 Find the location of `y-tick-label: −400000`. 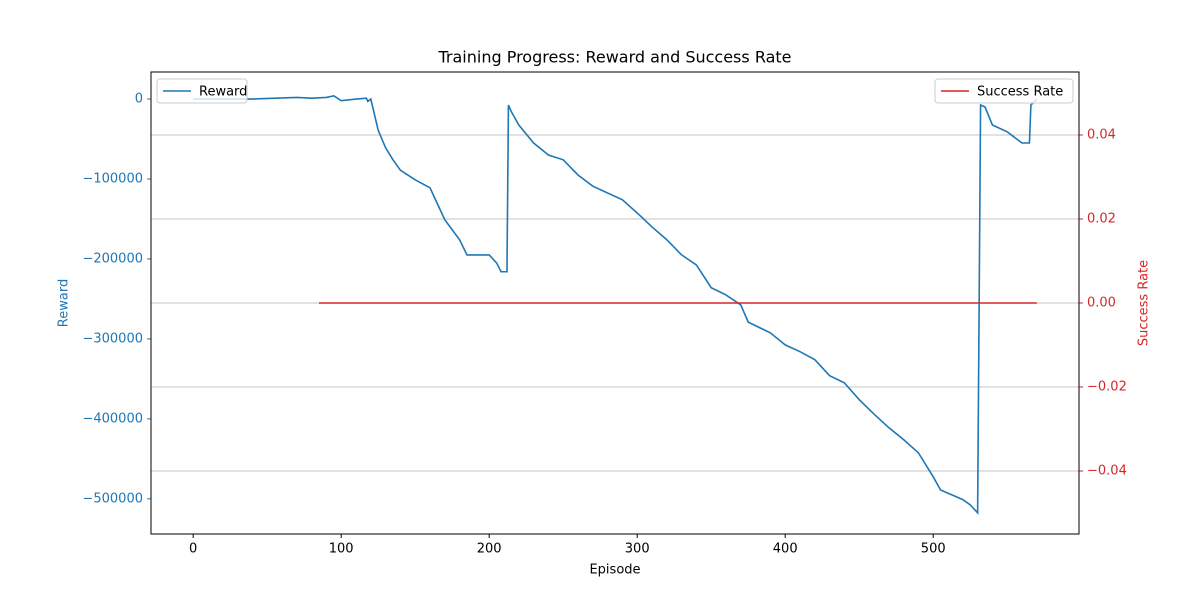

y-tick-label: −400000 is located at coordinates (112, 418).